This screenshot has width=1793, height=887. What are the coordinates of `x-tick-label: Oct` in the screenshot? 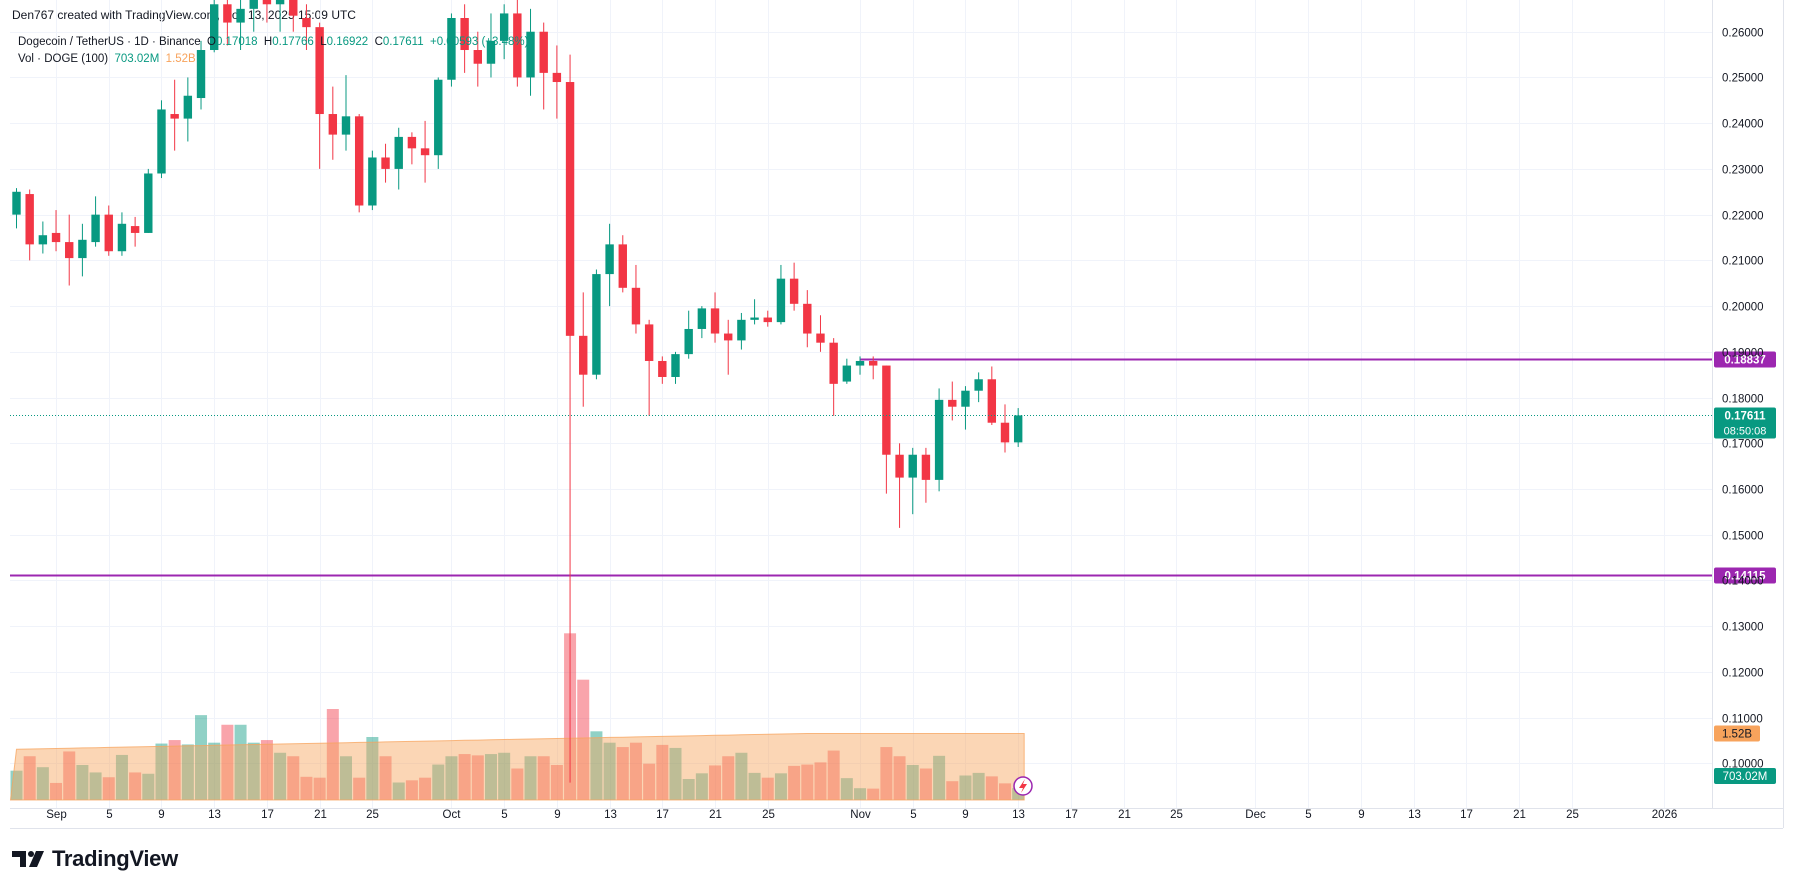 It's located at (452, 815).